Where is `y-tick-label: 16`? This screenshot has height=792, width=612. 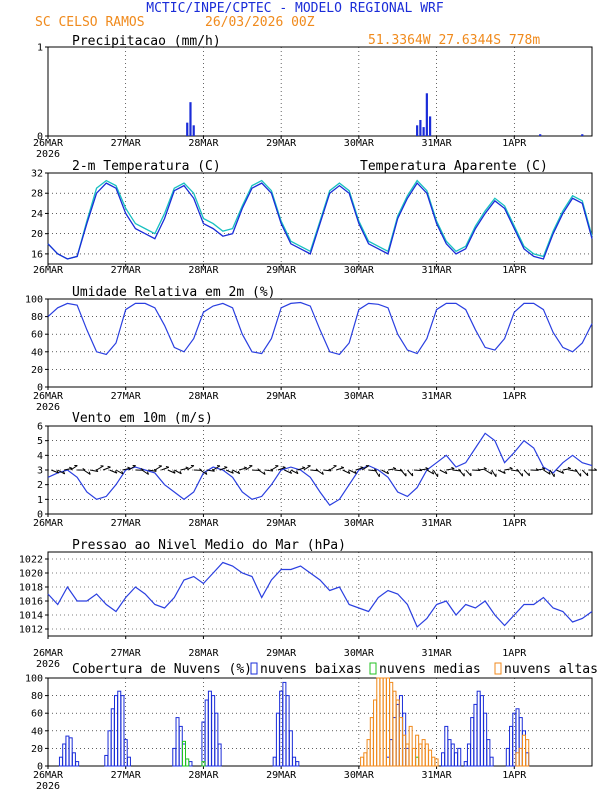
y-tick-label: 16 is located at coordinates (37, 254).